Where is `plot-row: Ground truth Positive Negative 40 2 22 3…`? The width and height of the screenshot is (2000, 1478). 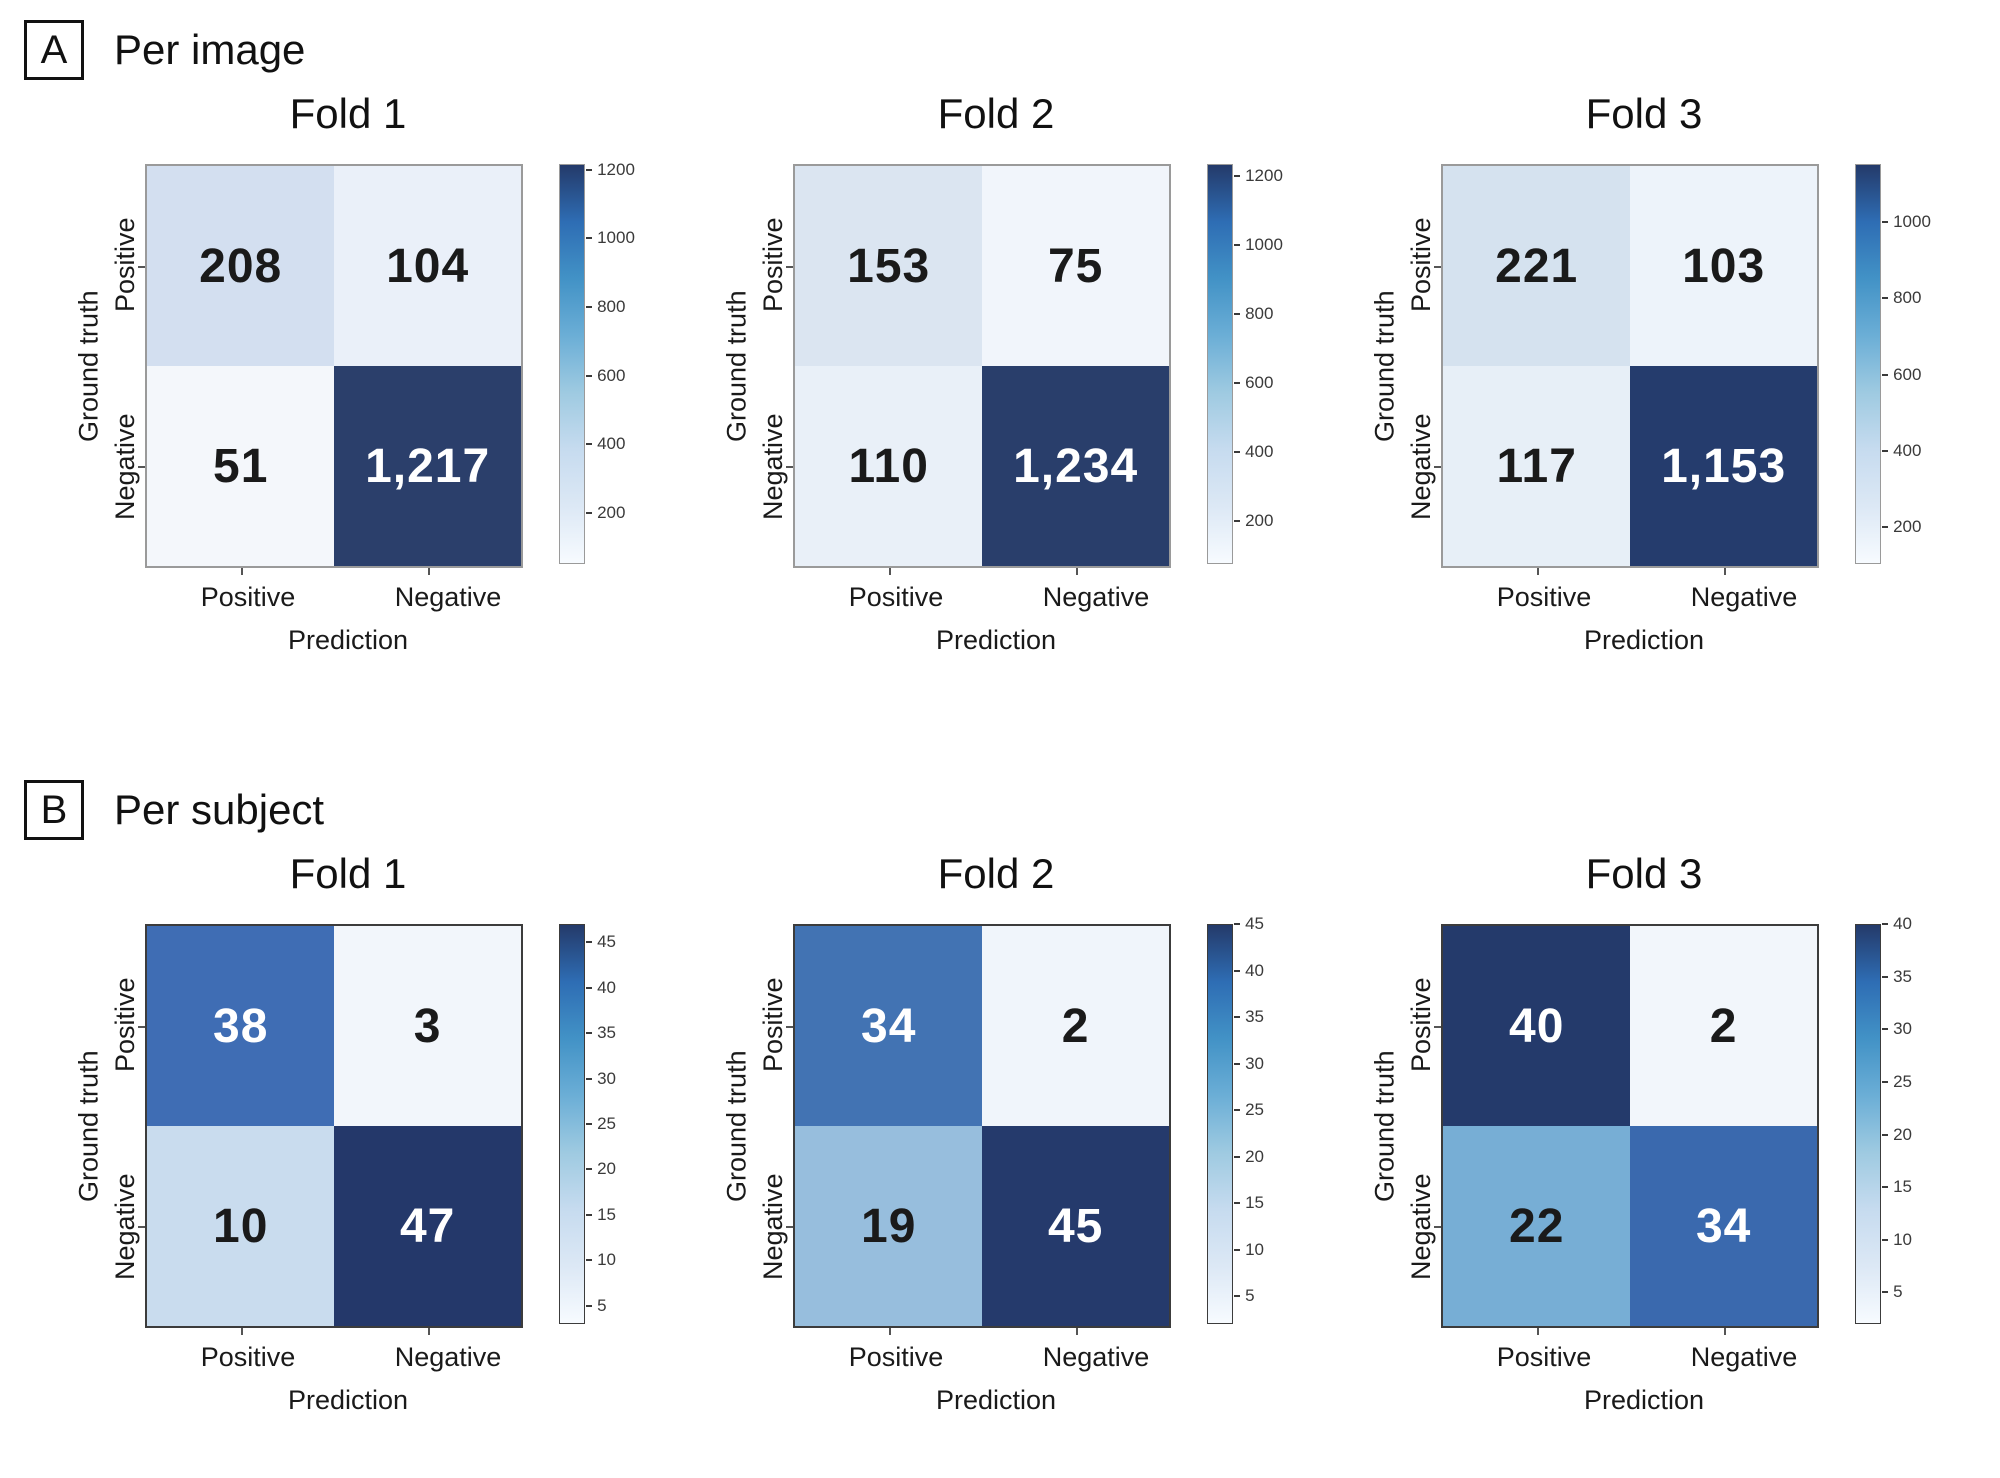
plot-row: Ground truth Positive Negative 40 2 22 3… is located at coordinates (1648, 1124).